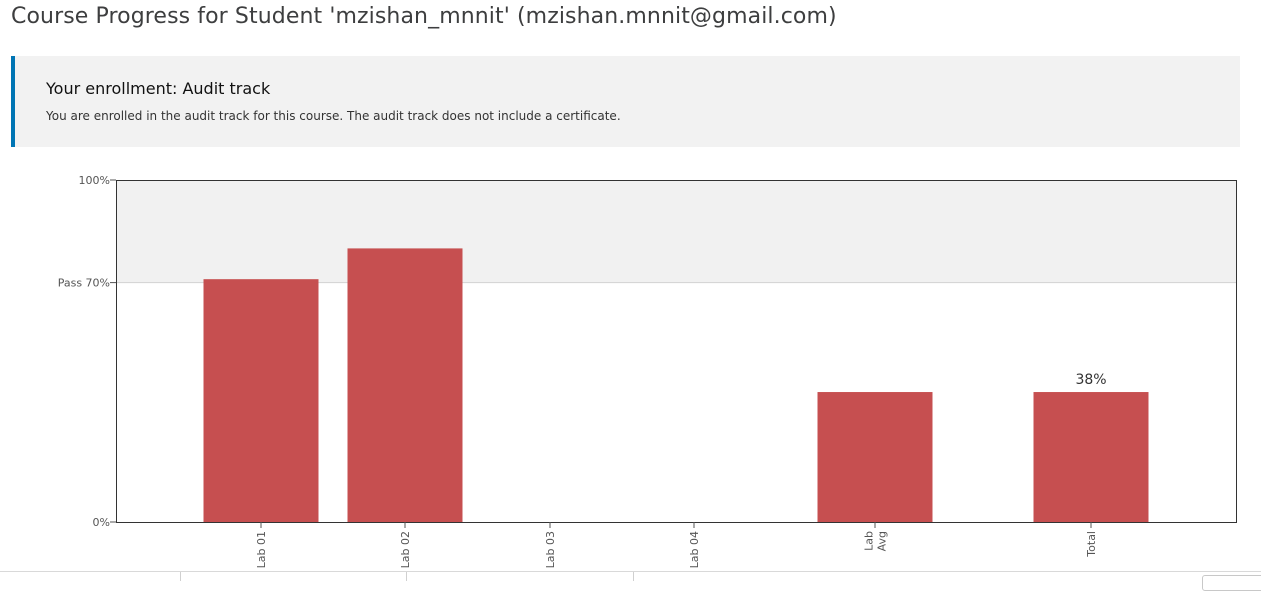  I want to click on enrollment-title: Your enrollment: Audit track, so click(158, 88).